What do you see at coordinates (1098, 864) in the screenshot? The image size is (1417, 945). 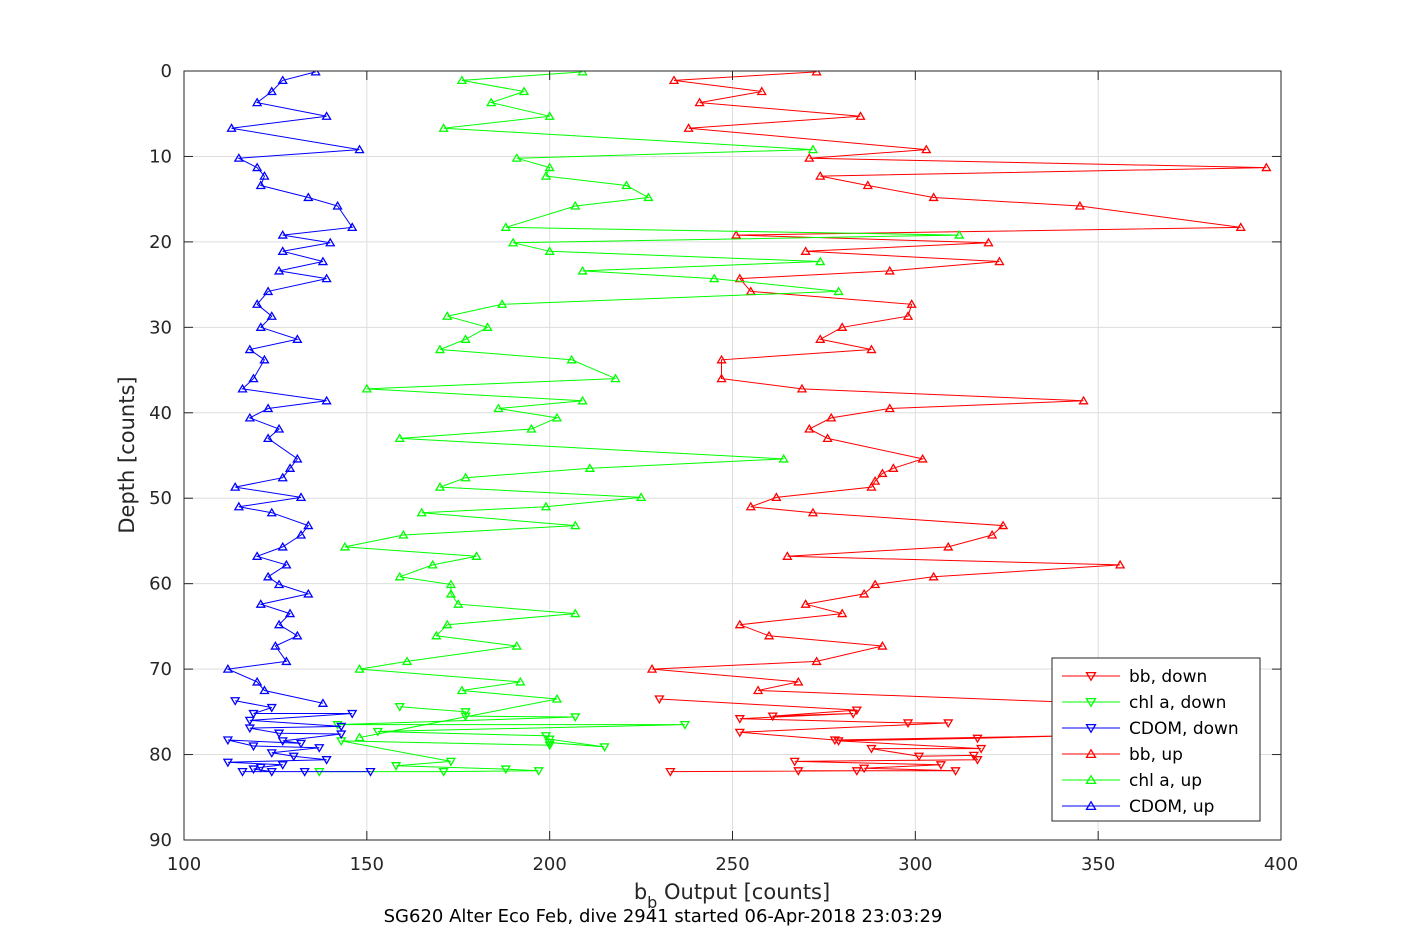 I see `x-tick-label: 350` at bounding box center [1098, 864].